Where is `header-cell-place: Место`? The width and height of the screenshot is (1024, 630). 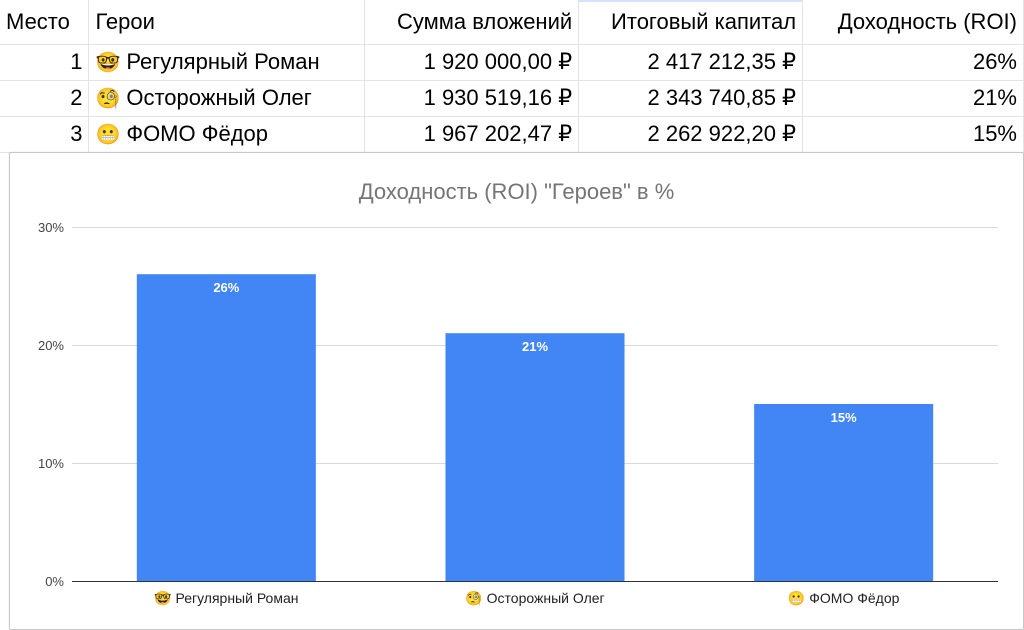 header-cell-place: Место is located at coordinates (45, 22).